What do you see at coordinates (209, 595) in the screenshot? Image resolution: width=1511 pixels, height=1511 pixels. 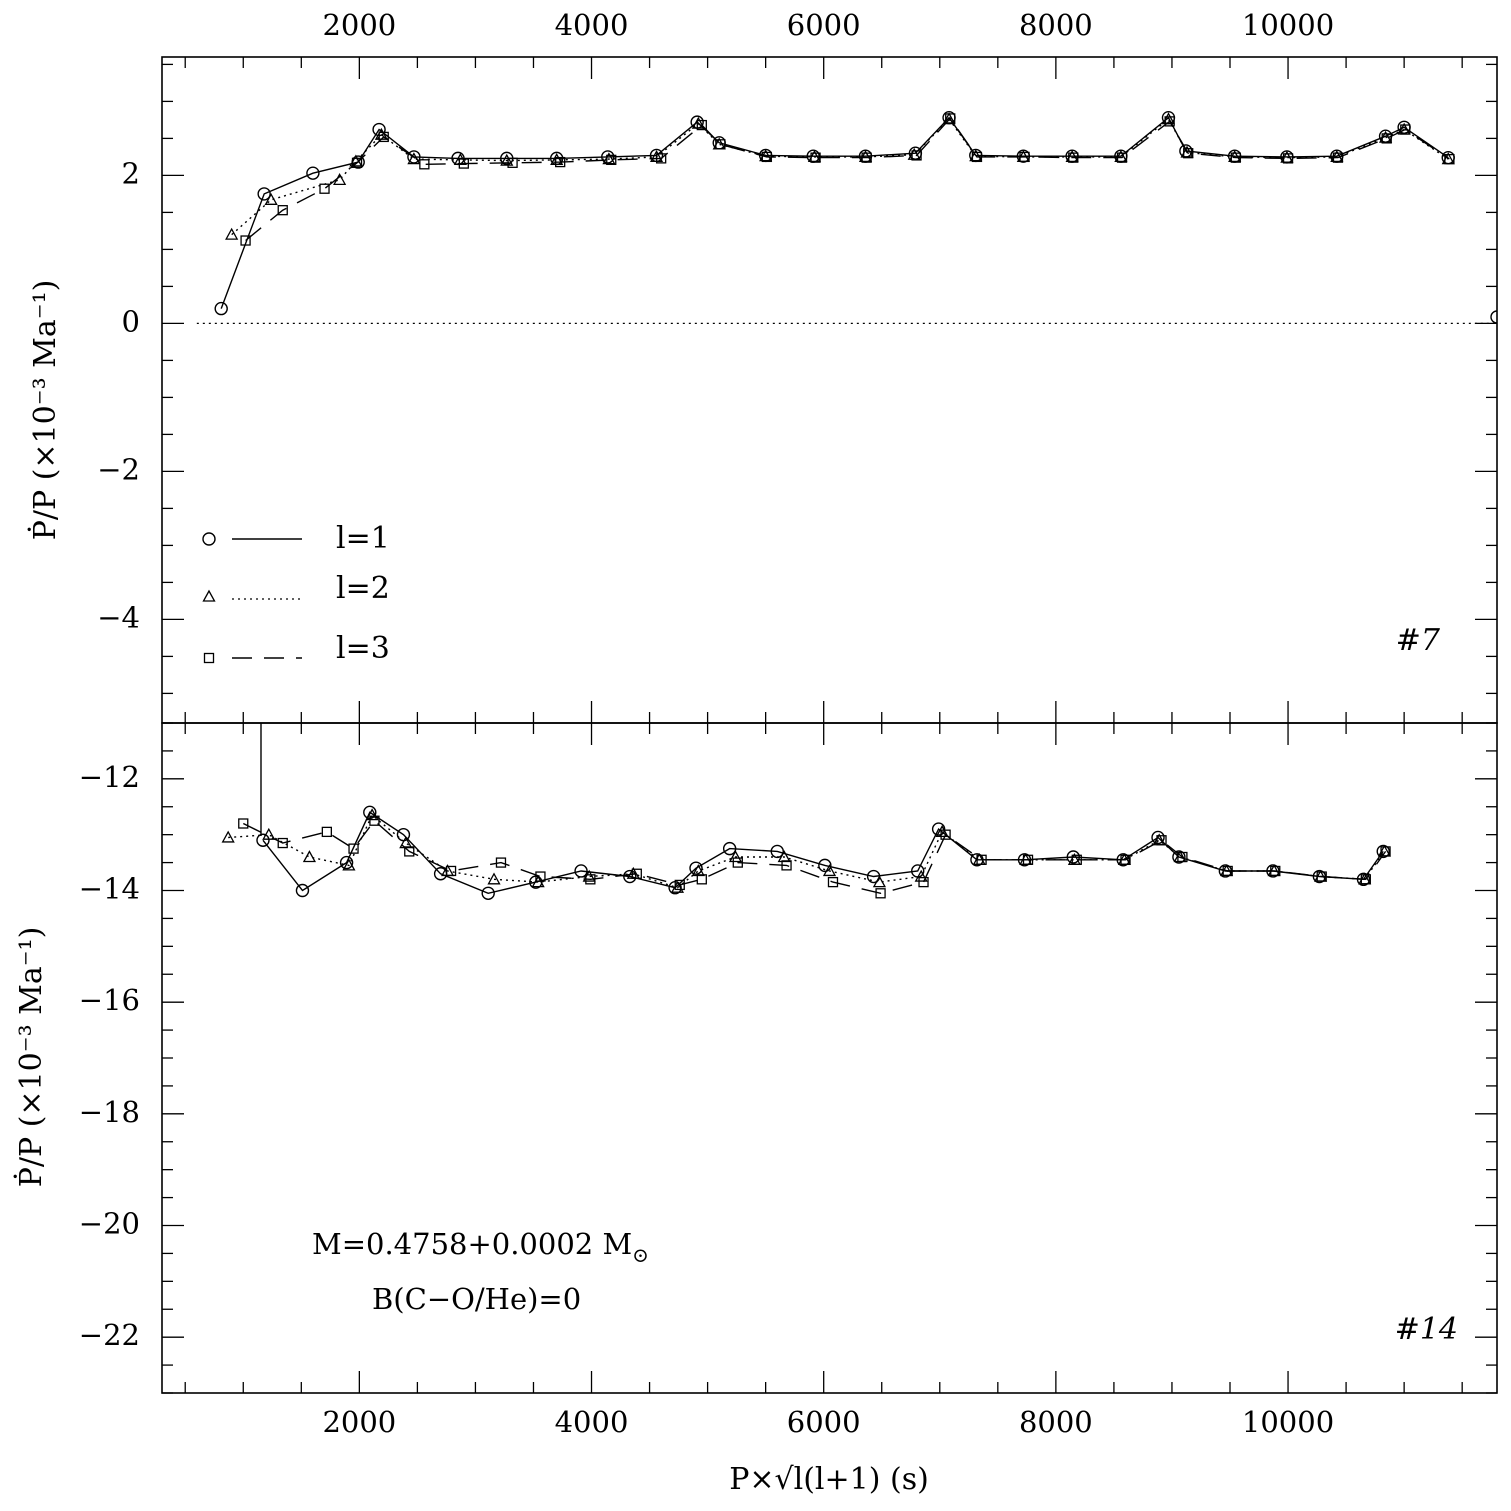 I see `legend-triangle-marker` at bounding box center [209, 595].